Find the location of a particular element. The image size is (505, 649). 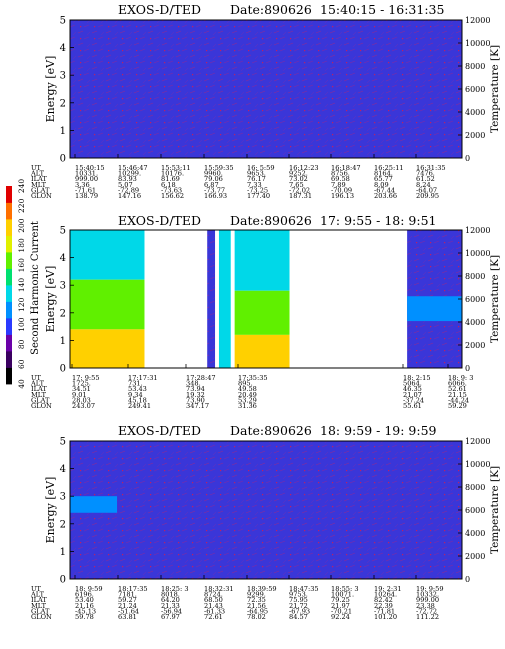

y2-tick-label: 0 is located at coordinates (467, 579).